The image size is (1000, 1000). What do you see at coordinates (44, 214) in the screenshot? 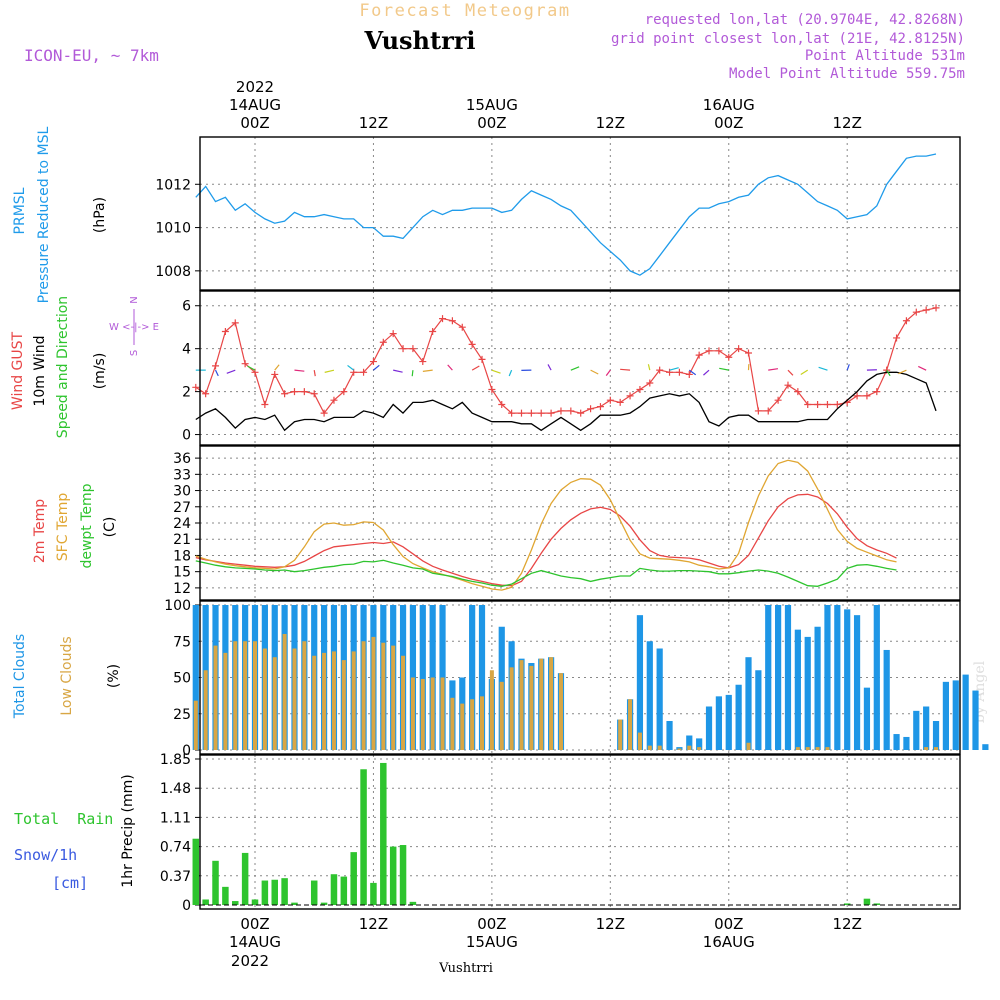
I see `pressure-msl-label: Pressure Reduced to MSL` at bounding box center [44, 214].